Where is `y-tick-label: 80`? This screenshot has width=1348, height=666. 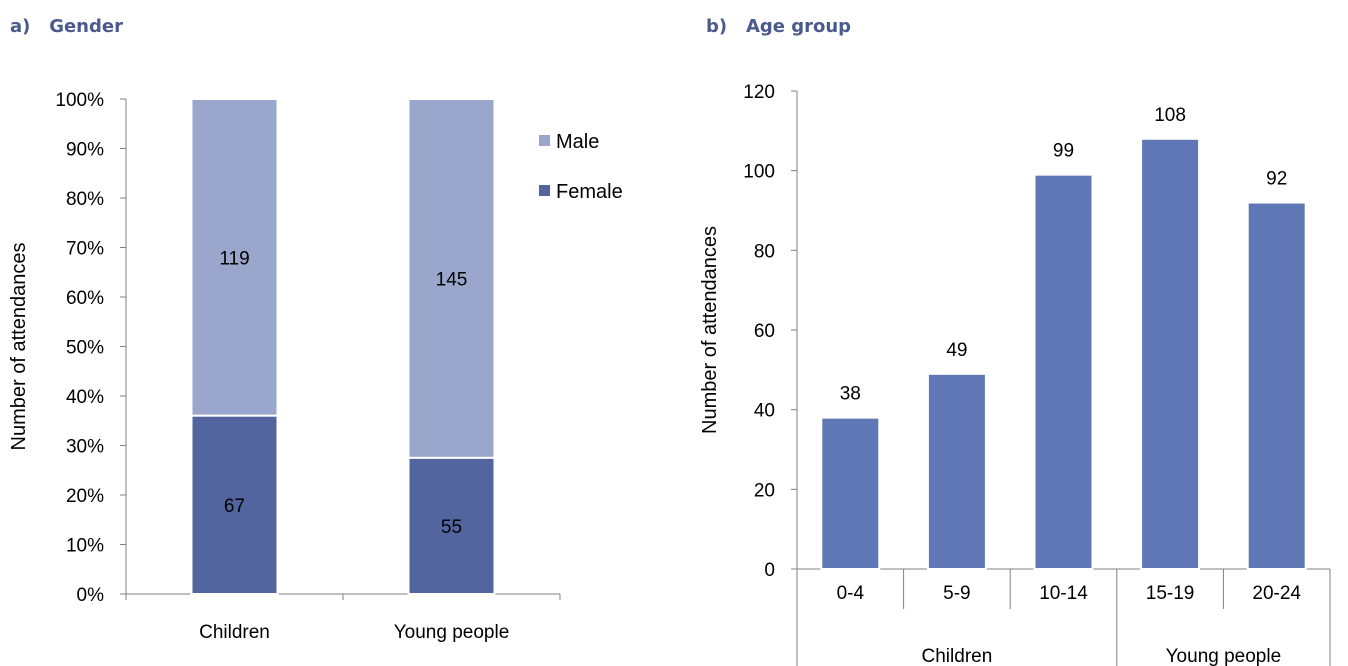 y-tick-label: 80 is located at coordinates (764, 251).